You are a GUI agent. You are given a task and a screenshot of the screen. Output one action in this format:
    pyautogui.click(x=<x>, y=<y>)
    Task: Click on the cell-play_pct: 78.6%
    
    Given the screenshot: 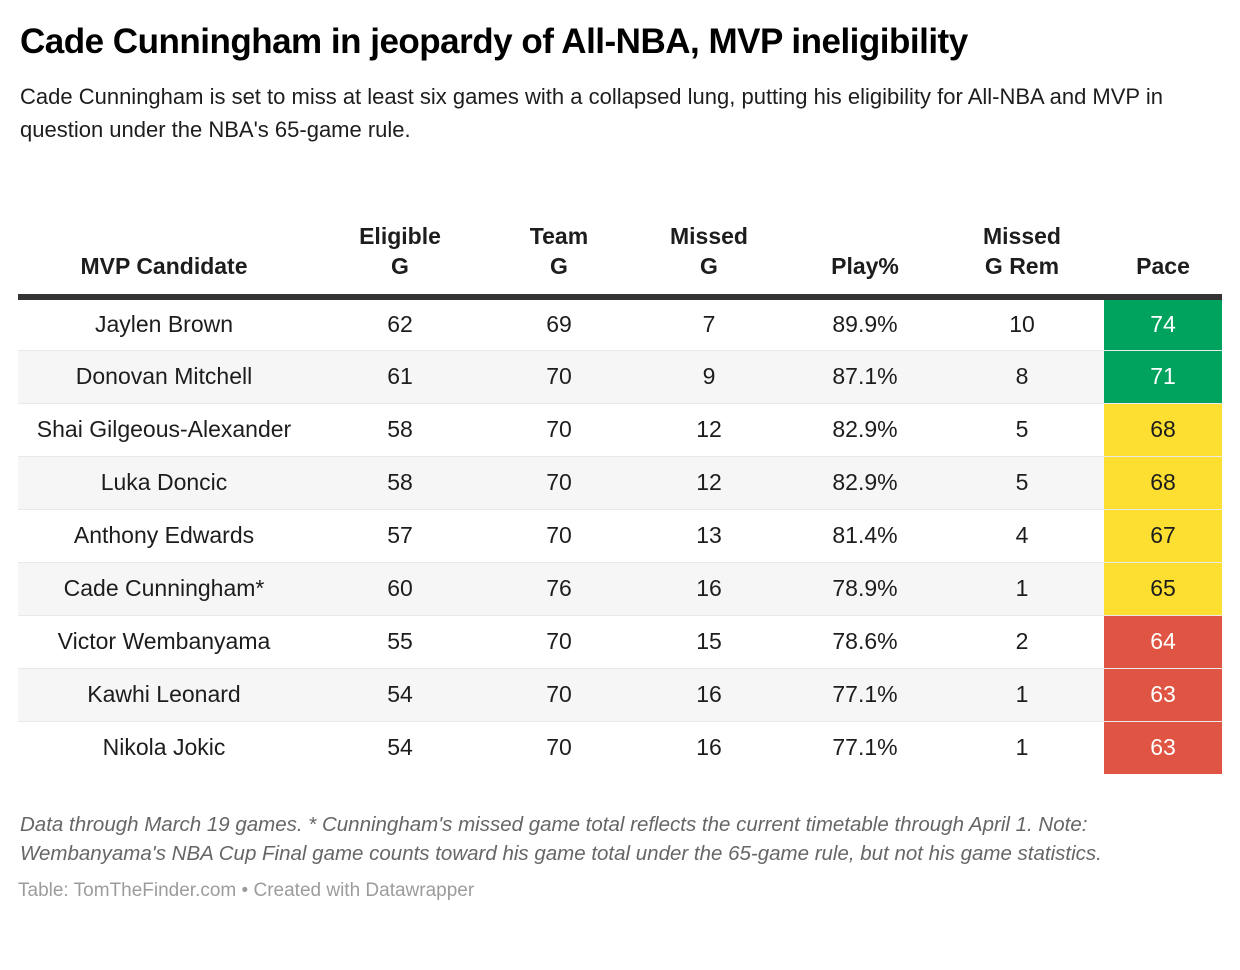 What is the action you would take?
    pyautogui.click(x=865, y=641)
    